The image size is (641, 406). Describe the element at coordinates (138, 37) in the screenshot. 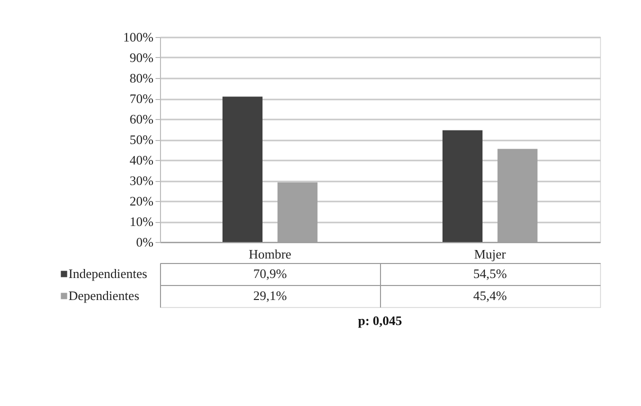

I see `y-tick-label: 100%` at that location.